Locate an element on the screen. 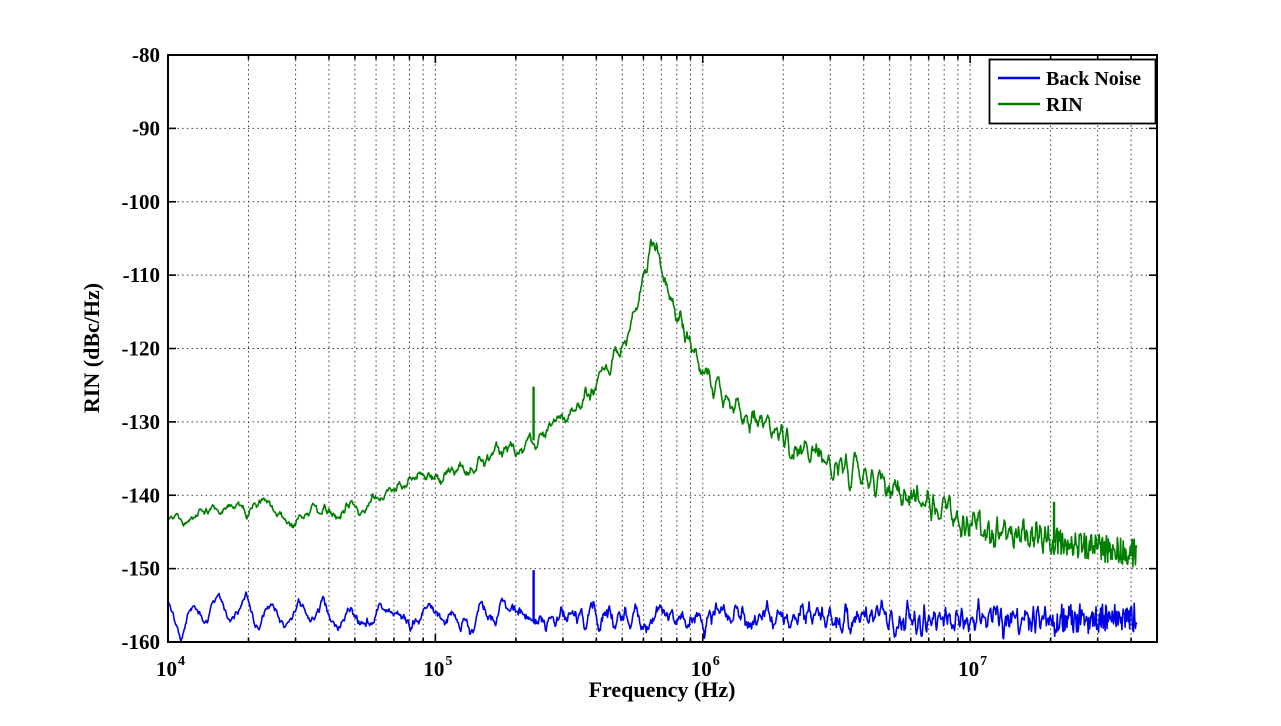 The width and height of the screenshot is (1281, 726). legend-label-rin: RIN is located at coordinates (1064, 105).